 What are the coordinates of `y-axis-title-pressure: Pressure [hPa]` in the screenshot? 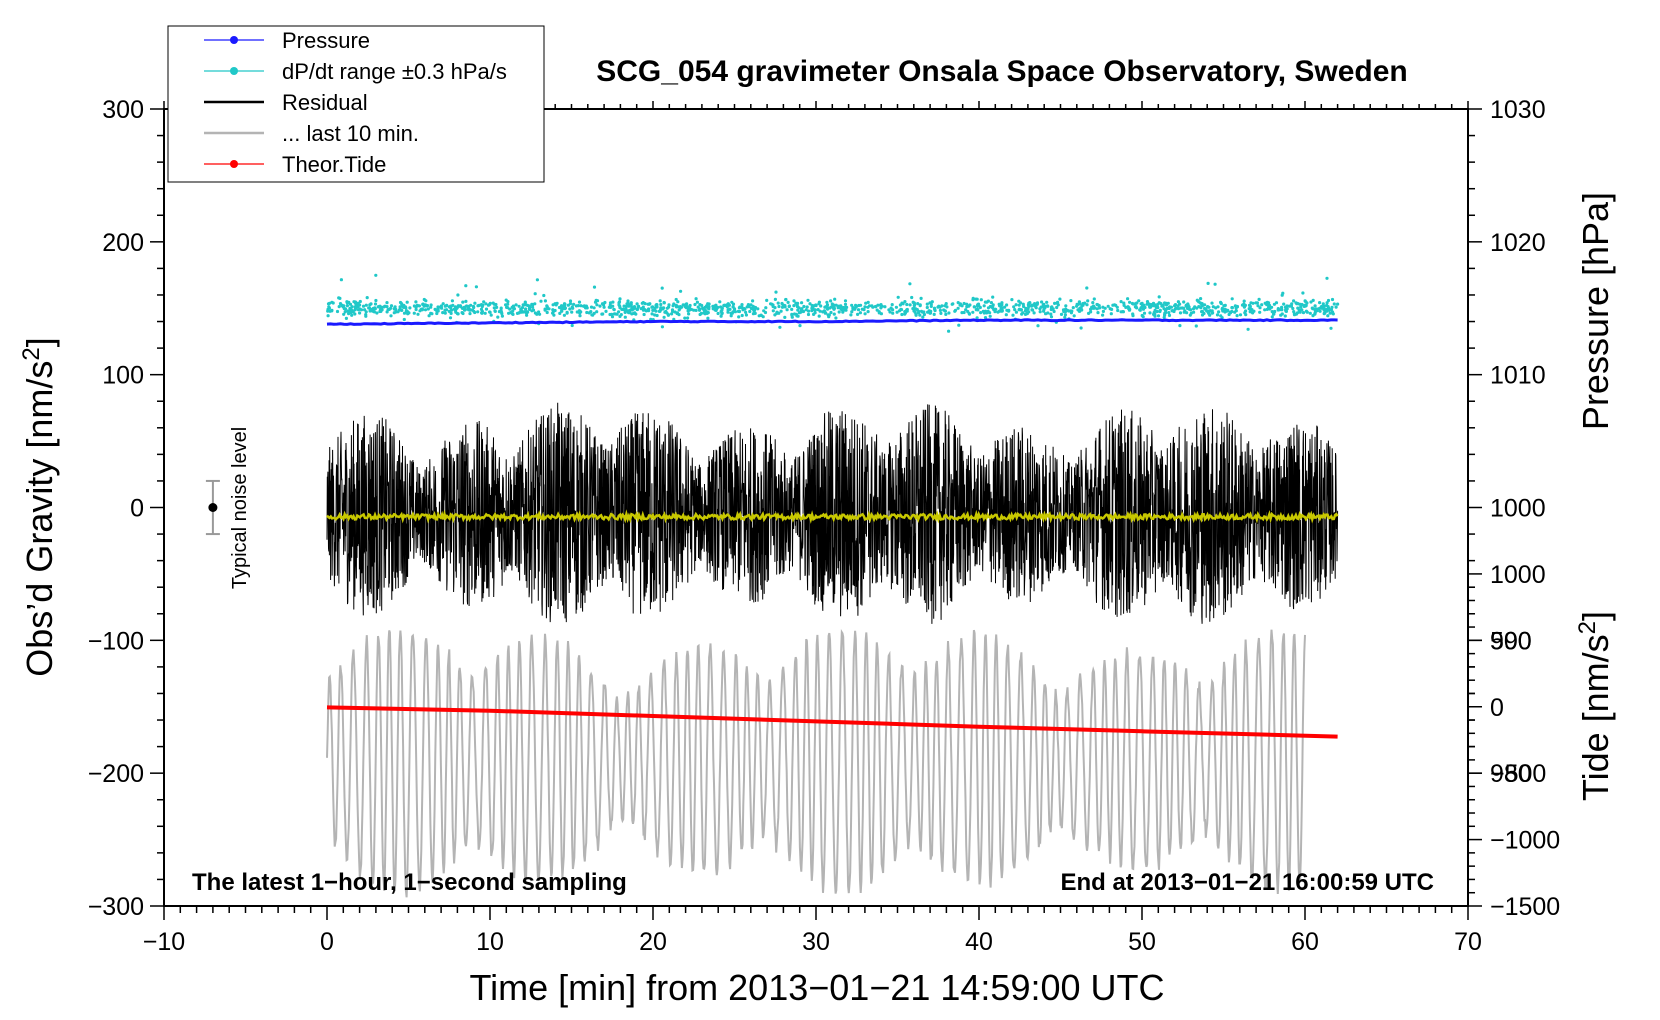 It's located at (1595, 311).